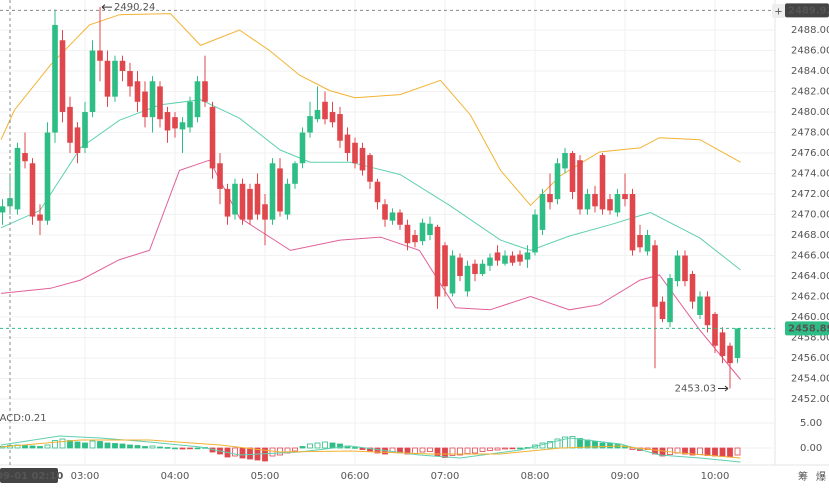 This screenshot has width=829, height=488. Describe the element at coordinates (811, 423) in the screenshot. I see `y-tick-label: 5.00` at that location.